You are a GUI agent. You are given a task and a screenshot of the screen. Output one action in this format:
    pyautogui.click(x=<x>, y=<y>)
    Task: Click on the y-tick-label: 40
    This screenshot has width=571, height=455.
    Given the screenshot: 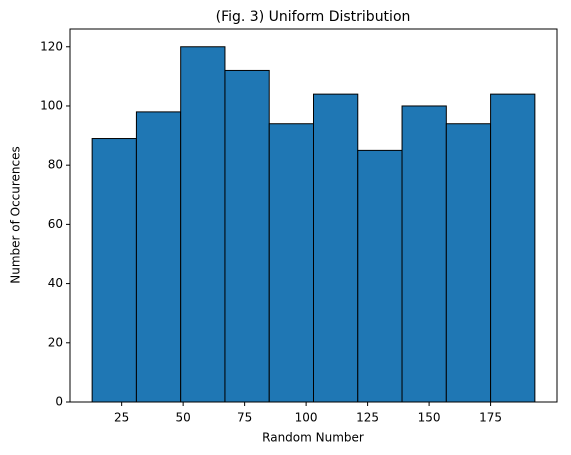 What is the action you would take?
    pyautogui.click(x=55, y=283)
    